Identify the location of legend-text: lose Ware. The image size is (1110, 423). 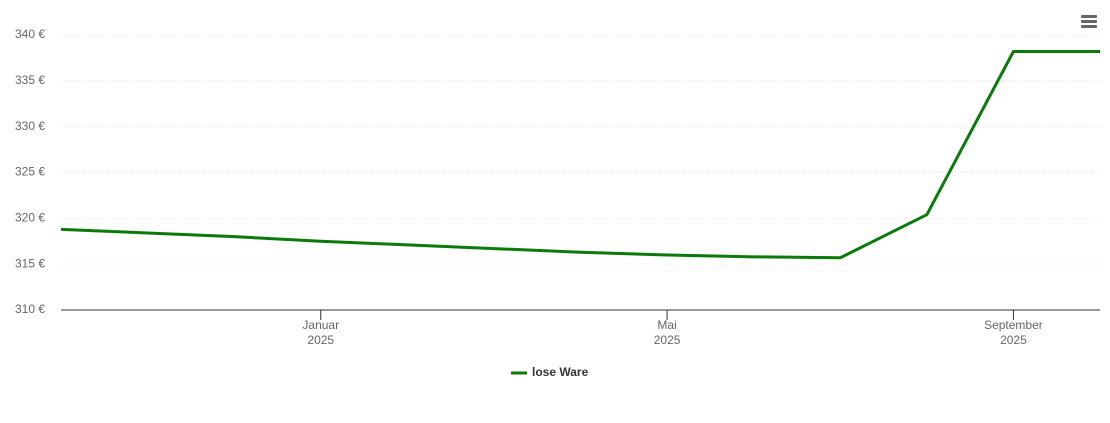
(560, 372).